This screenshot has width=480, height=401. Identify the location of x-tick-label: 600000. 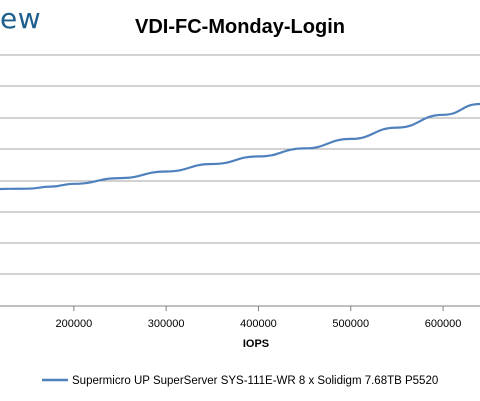
(443, 324).